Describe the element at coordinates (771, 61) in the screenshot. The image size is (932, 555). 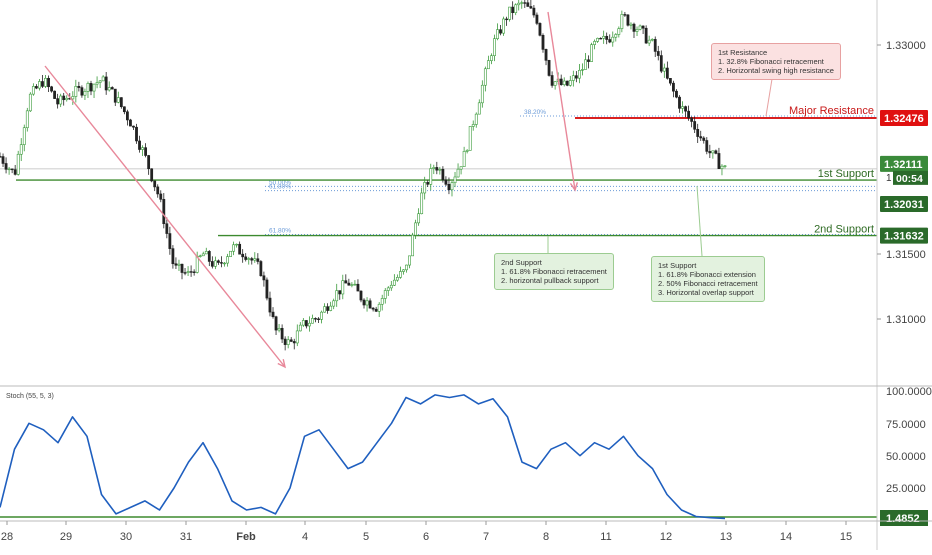
I see `resistance-callout-line-2: 1. 32.8% Fibonacci retracement` at that location.